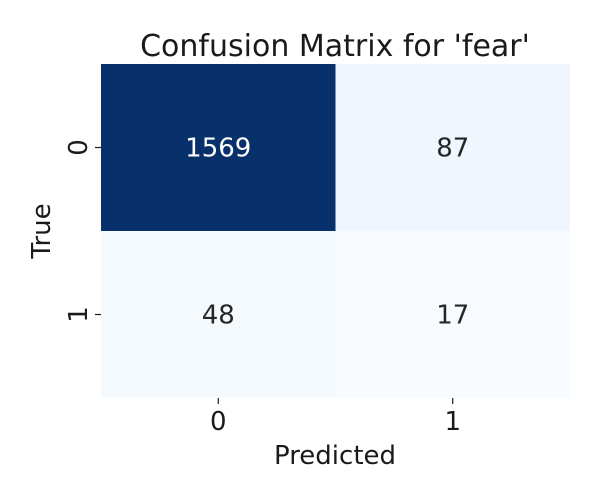 This screenshot has height=500, width=600. I want to click on x-tick-label-0: 0, so click(218, 422).